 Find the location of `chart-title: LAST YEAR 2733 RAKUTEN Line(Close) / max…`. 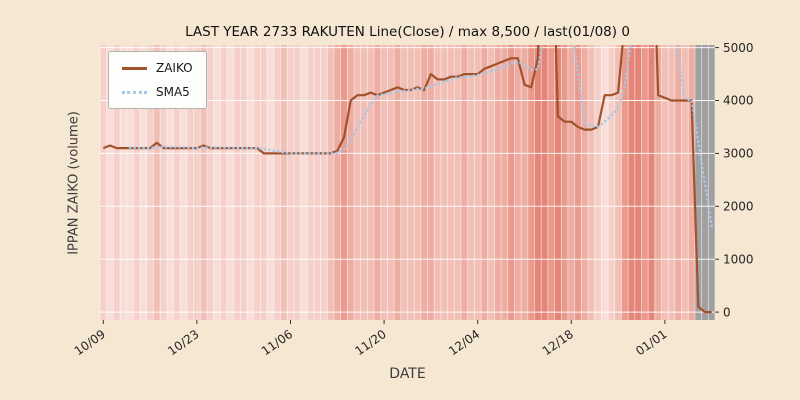

chart-title: LAST YEAR 2733 RAKUTEN Line(Close) / max… is located at coordinates (407, 32).